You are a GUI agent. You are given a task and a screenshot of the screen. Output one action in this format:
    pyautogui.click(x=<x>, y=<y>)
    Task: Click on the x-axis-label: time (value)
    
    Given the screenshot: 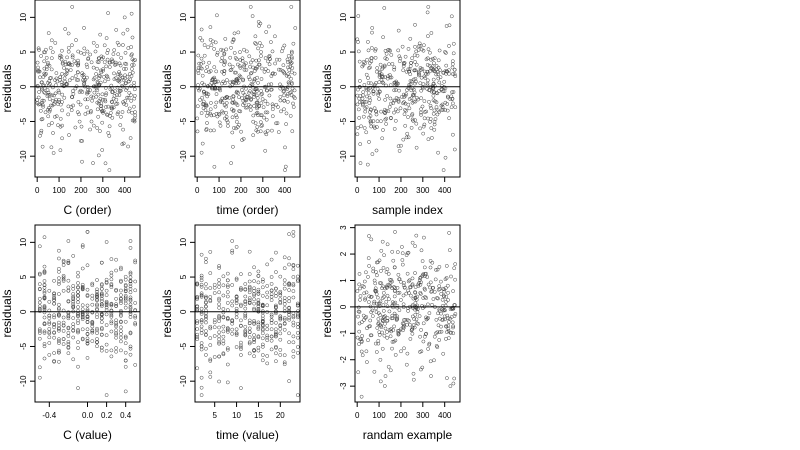 What is the action you would take?
    pyautogui.click(x=247, y=435)
    